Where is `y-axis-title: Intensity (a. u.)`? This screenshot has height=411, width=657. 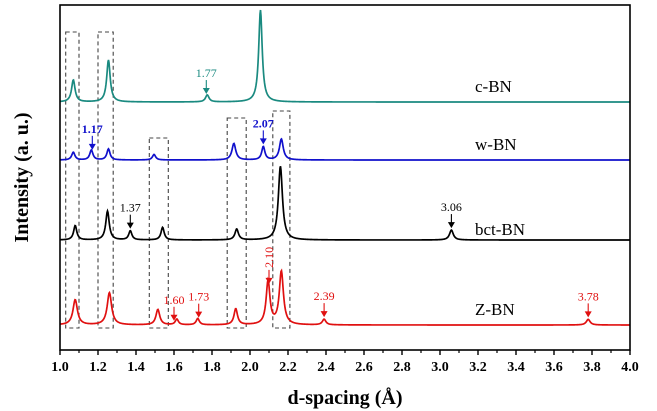 y-axis-title: Intensity (a. u.) is located at coordinates (22, 177).